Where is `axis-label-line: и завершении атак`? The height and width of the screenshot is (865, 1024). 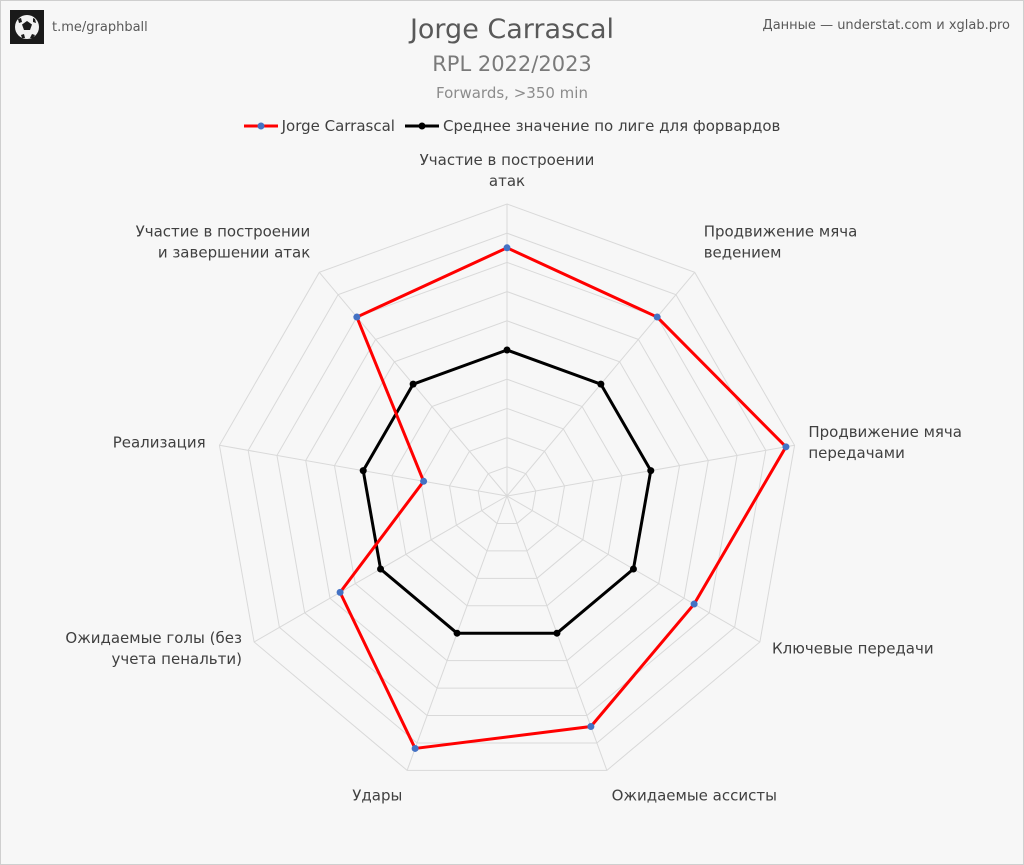
axis-label-line: и завершении атак is located at coordinates (234, 253).